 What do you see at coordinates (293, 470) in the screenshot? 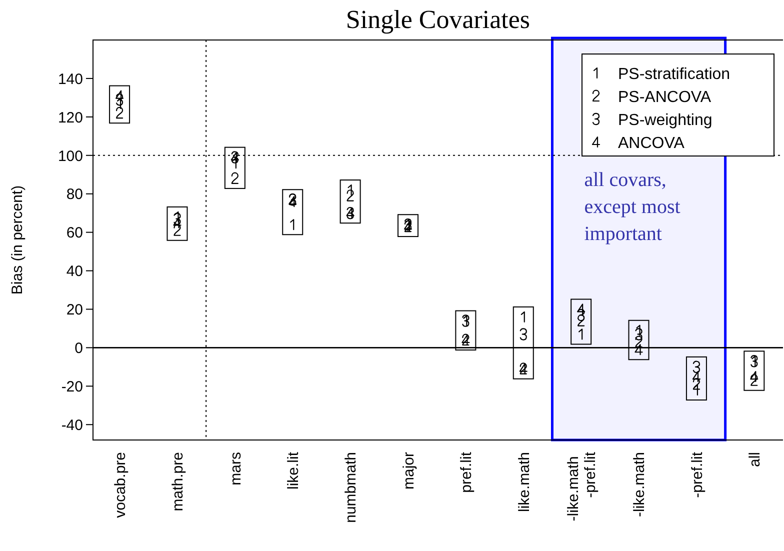
I see `x-tick-label: like.lit` at bounding box center [293, 470].